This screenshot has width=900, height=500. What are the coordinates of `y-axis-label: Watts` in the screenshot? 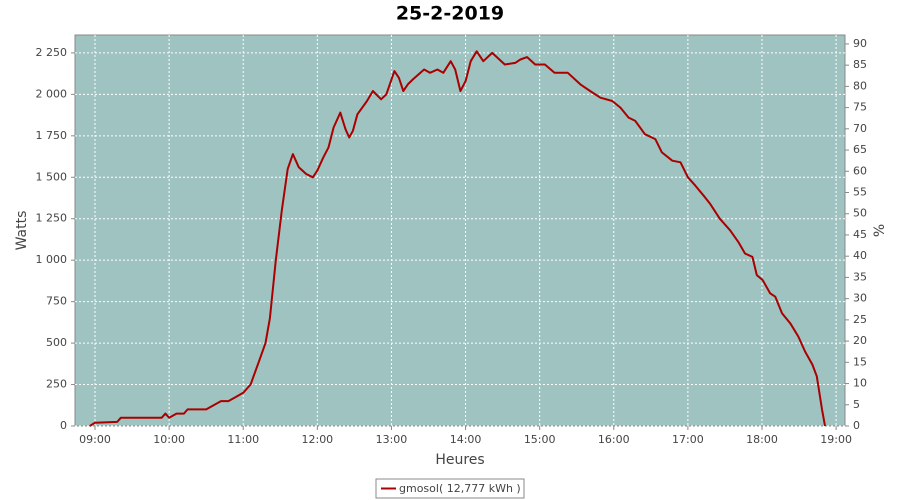 It's located at (22, 231).